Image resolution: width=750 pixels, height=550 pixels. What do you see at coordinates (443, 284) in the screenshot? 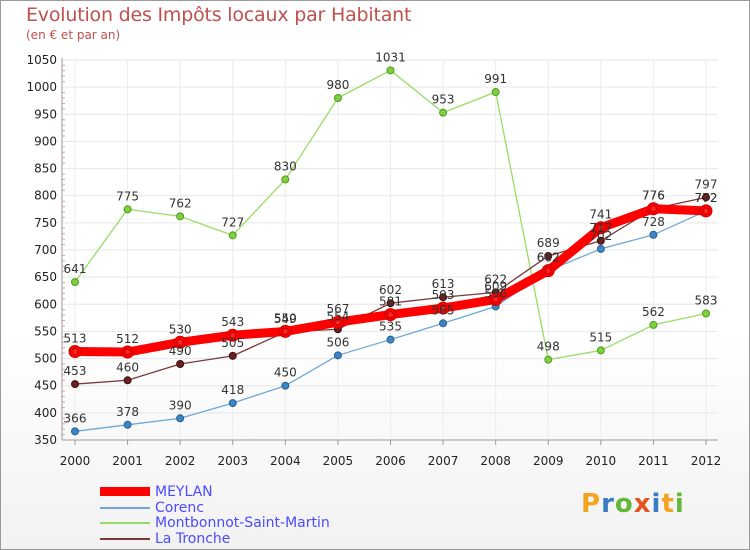
I see `data-label: 613` at bounding box center [443, 284].